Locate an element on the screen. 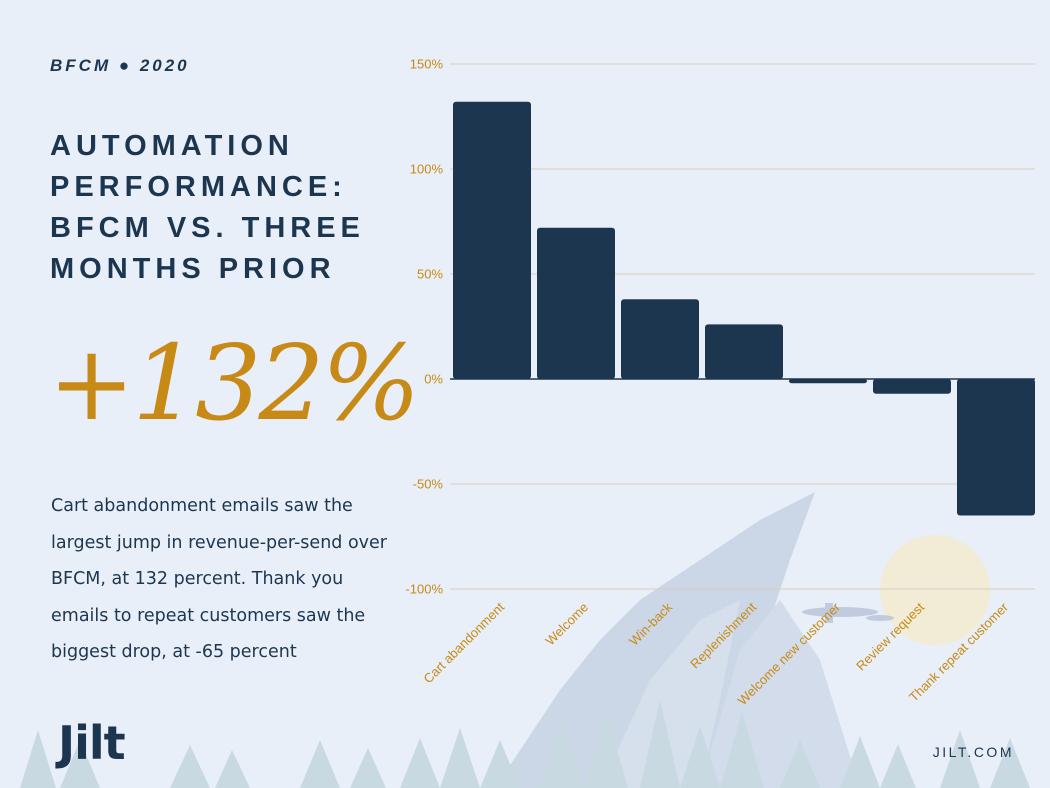 This screenshot has width=1050, height=788. y-tick-label: 0% is located at coordinates (433, 379).